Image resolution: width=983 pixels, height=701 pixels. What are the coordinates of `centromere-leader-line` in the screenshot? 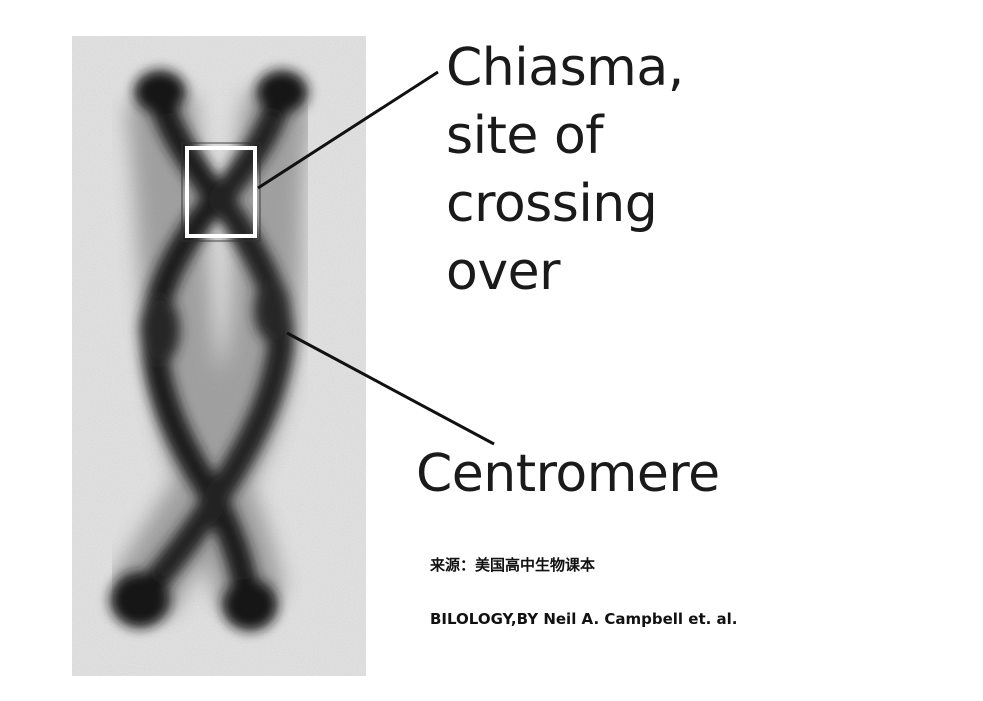 It's located at (390, 388).